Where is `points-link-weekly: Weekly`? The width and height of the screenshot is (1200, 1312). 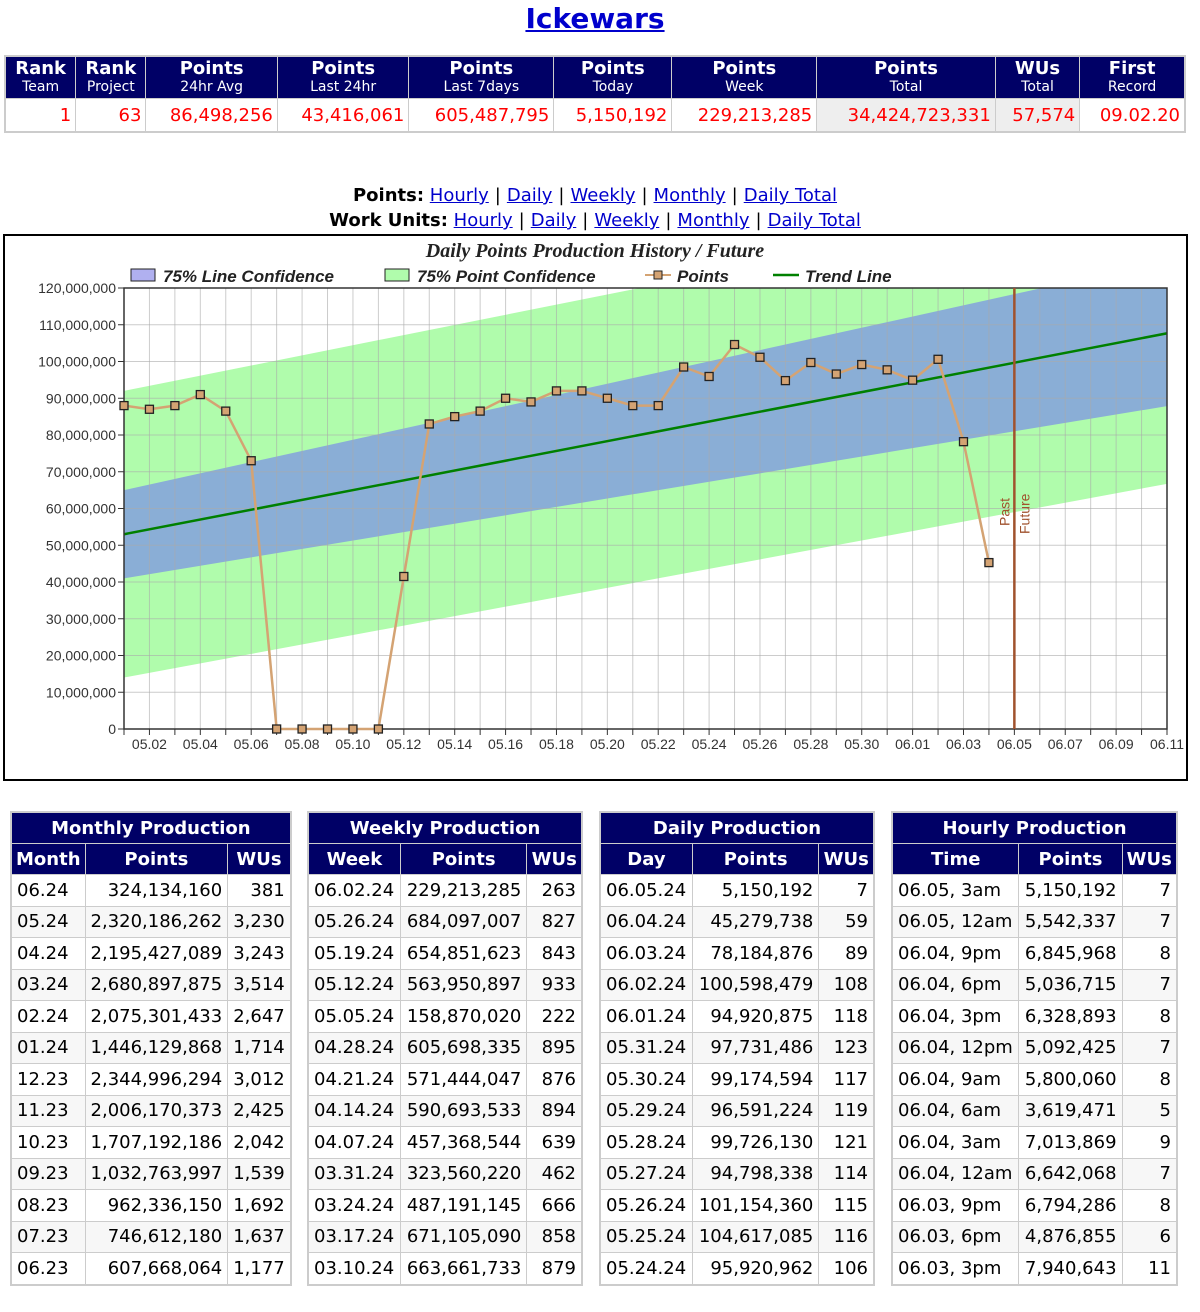 points-link-weekly: Weekly is located at coordinates (603, 195).